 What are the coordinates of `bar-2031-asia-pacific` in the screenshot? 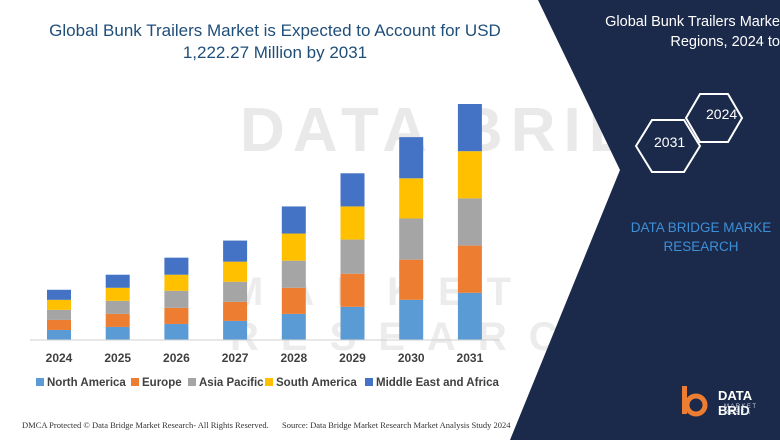 It's located at (469, 222).